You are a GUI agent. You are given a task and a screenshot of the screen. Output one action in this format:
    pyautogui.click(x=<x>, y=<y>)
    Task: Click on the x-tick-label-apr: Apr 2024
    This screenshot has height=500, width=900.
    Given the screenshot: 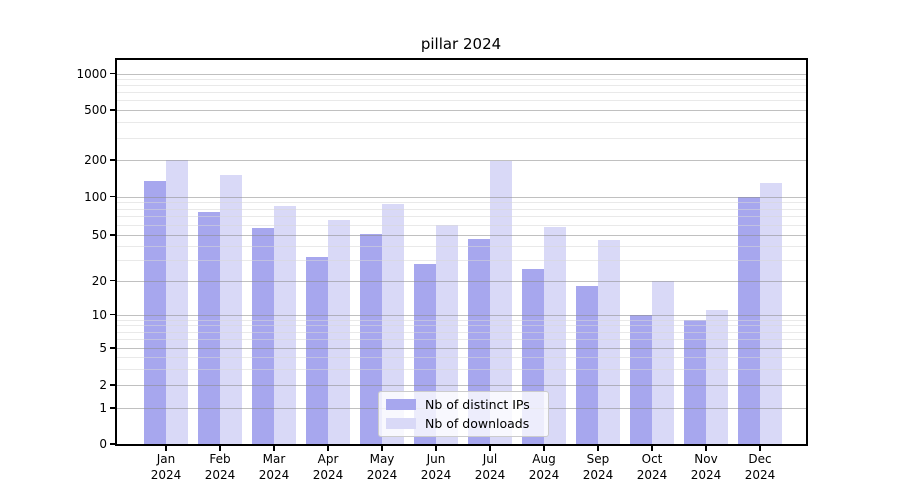 What is the action you would take?
    pyautogui.click(x=328, y=467)
    